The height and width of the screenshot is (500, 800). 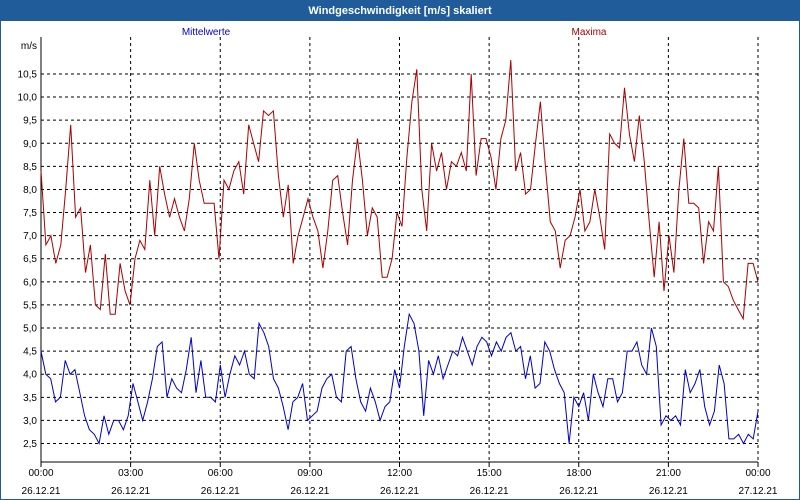 What do you see at coordinates (668, 473) in the screenshot?
I see `x-tick-time: 21:00` at bounding box center [668, 473].